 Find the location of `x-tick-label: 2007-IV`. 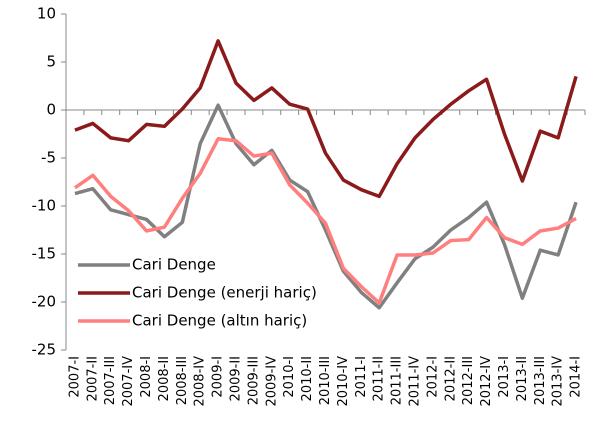

x-tick-label: 2007-IV is located at coordinates (128, 381).